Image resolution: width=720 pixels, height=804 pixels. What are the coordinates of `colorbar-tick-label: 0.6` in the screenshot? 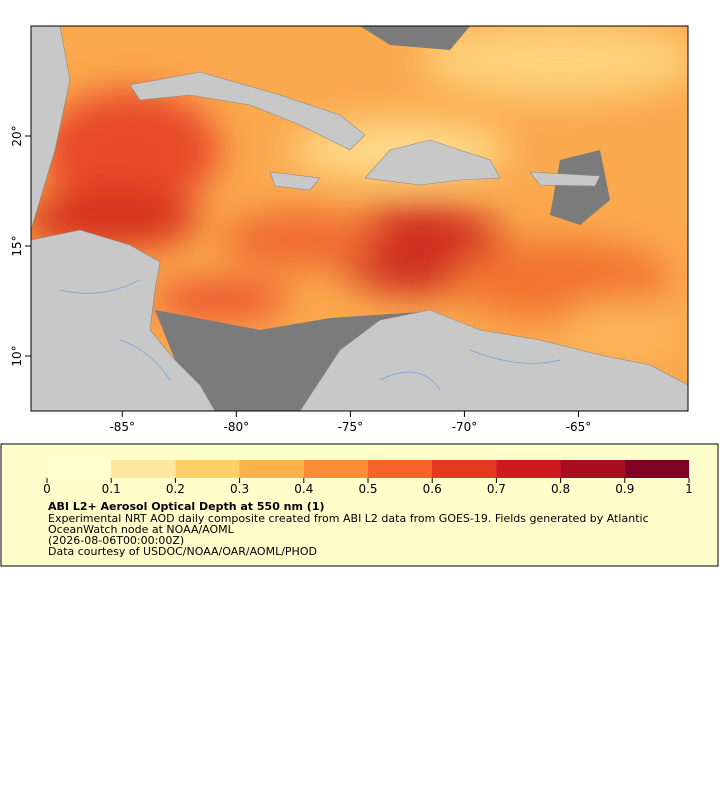 It's located at (432, 489).